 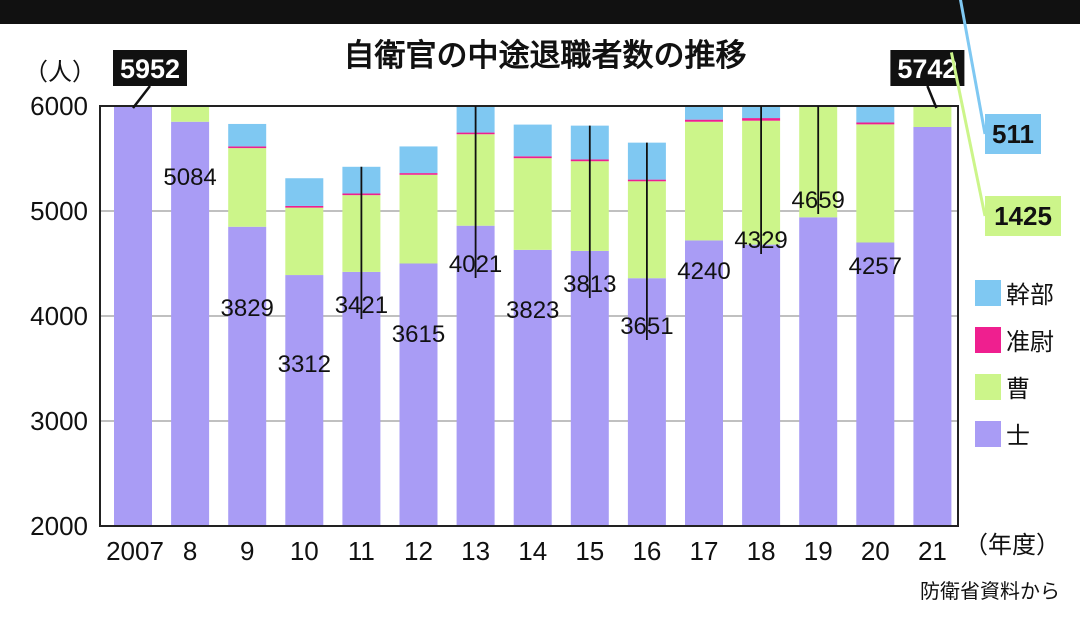 I want to click on top-bar, so click(x=540, y=12).